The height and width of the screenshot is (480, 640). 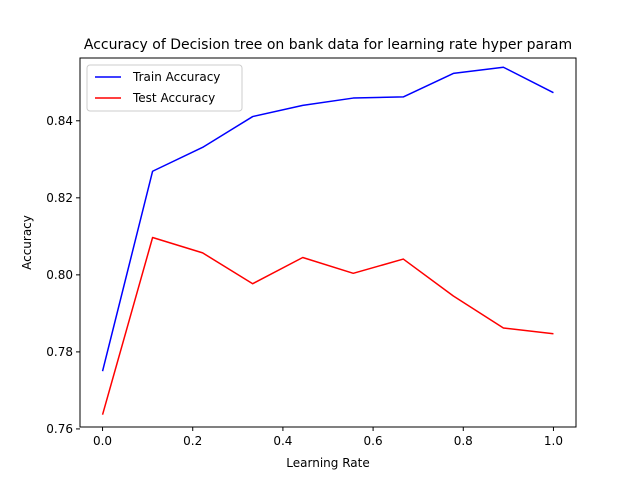 I want to click on x-tick-label: 0.0, so click(x=102, y=441).